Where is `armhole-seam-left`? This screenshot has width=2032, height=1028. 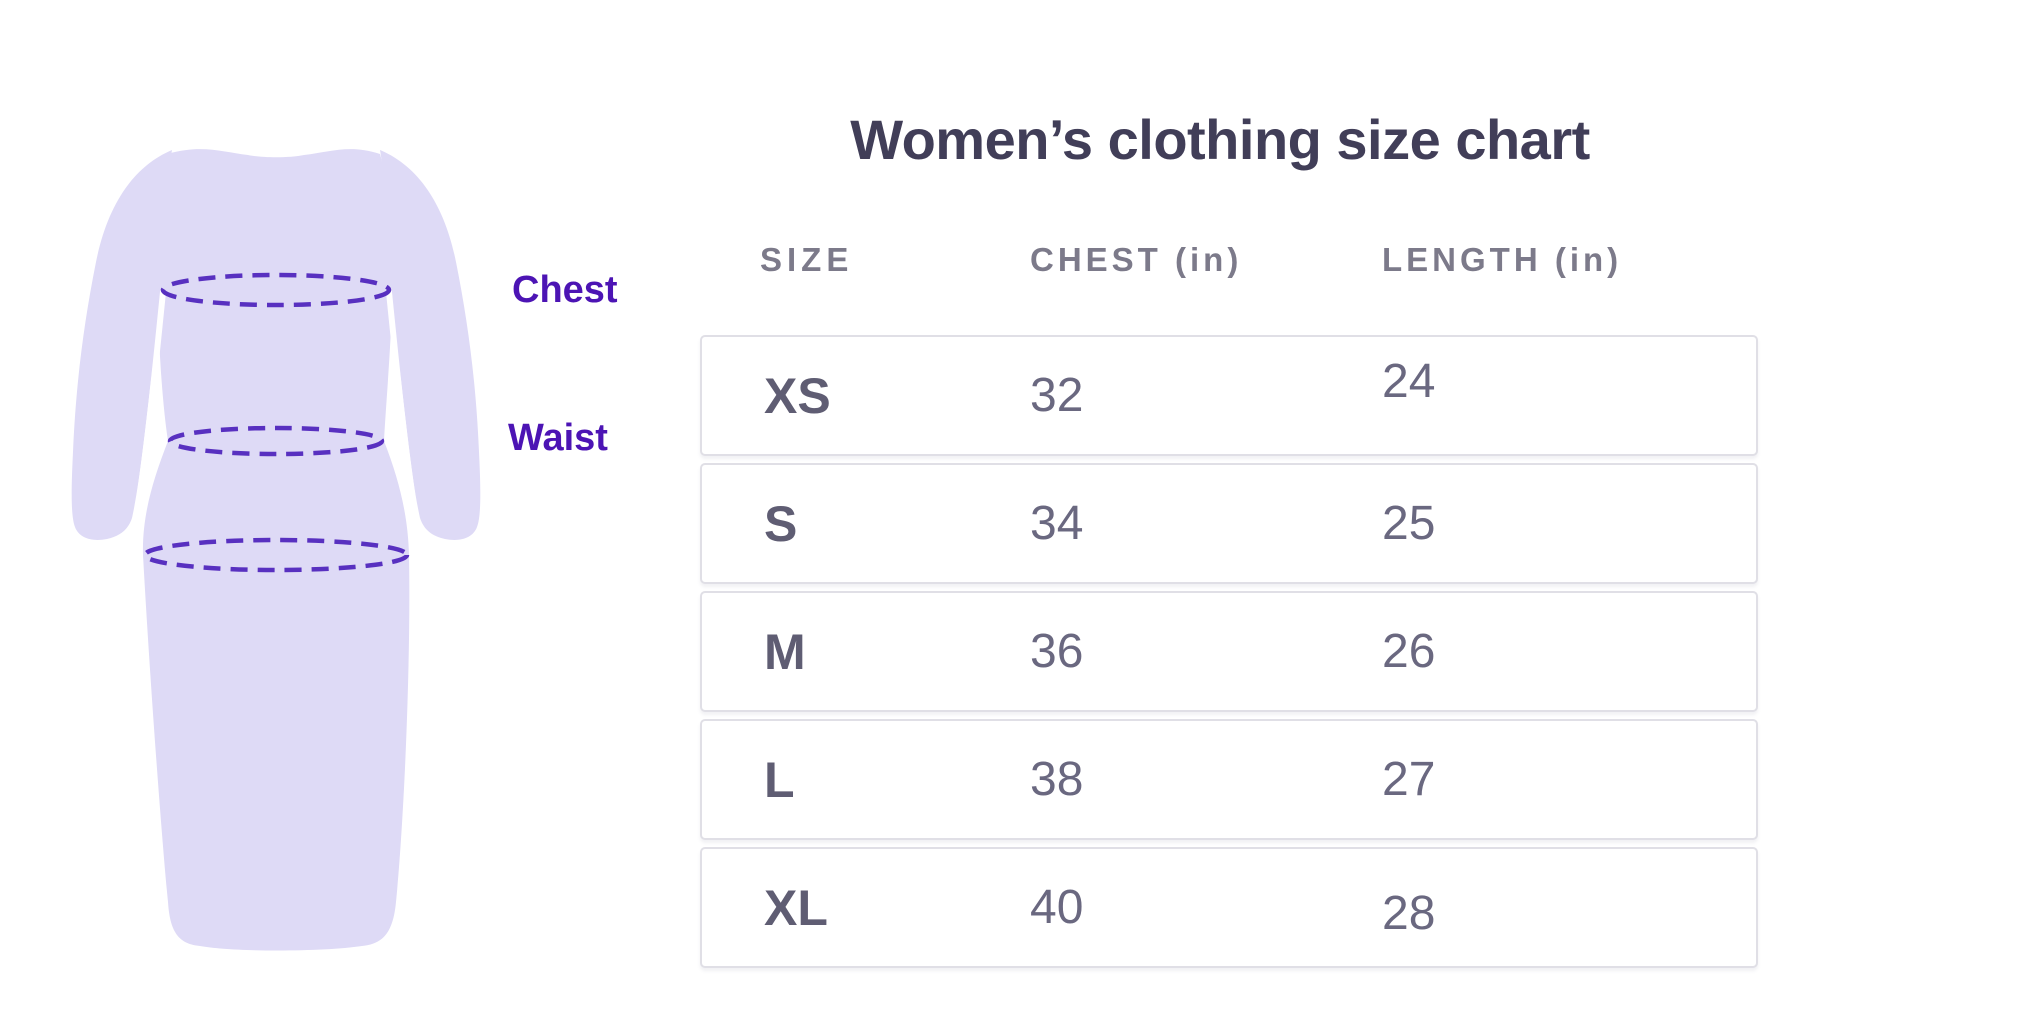 armhole-seam-left is located at coordinates (144, 420).